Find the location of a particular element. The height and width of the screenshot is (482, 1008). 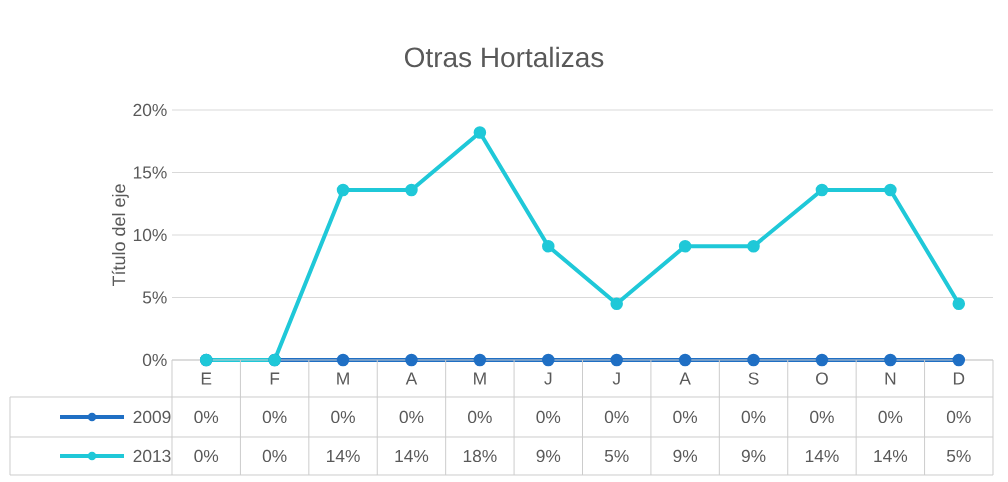

data-label: 18% is located at coordinates (480, 456).